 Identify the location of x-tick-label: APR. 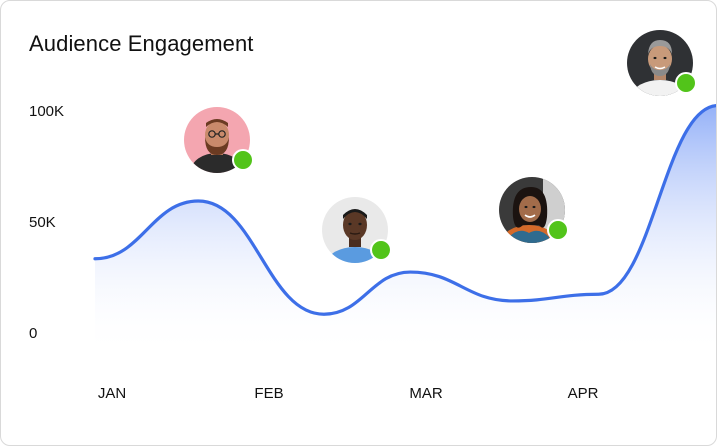
(583, 393).